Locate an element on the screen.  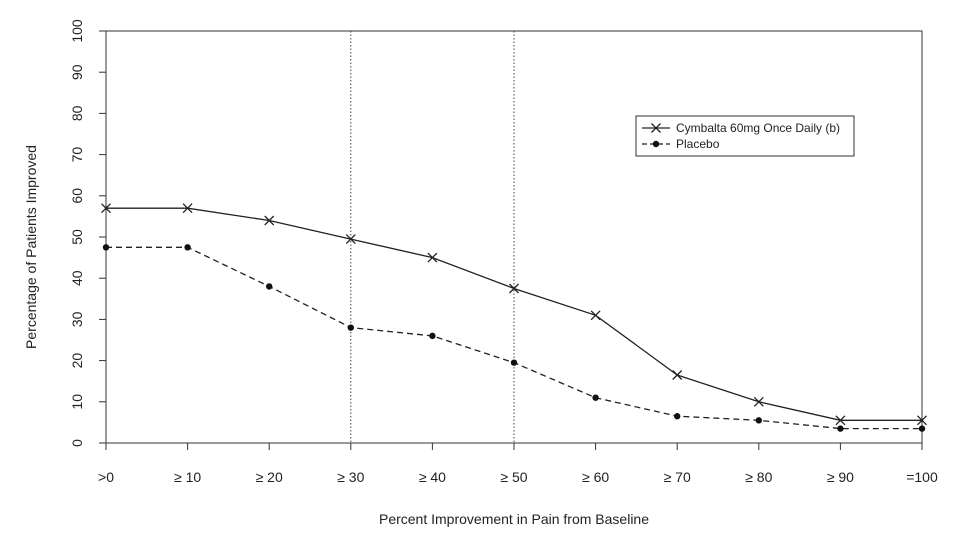
y-tick-label: 30 is located at coordinates (77, 319).